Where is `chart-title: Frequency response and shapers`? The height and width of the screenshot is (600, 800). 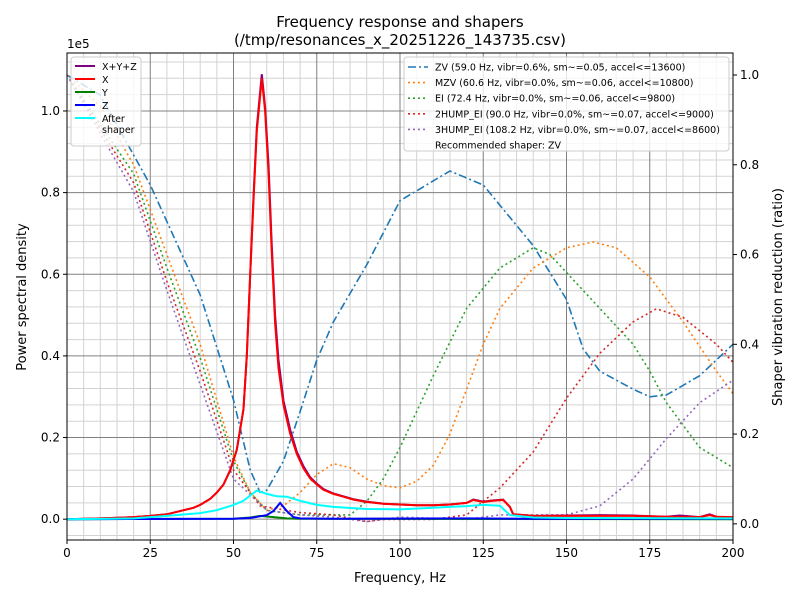 chart-title: Frequency response and shapers is located at coordinates (400, 22).